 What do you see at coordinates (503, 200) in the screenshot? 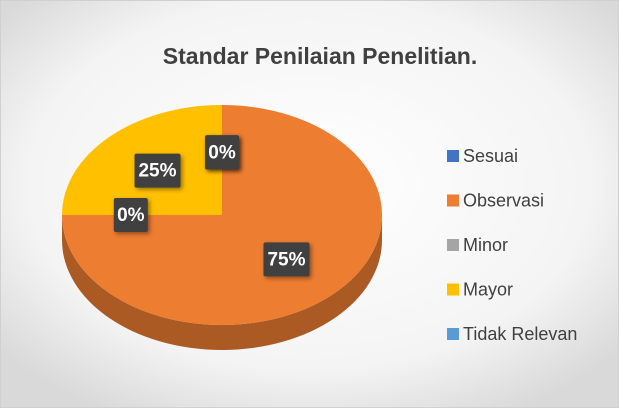
I see `legend-label: Observasi` at bounding box center [503, 200].